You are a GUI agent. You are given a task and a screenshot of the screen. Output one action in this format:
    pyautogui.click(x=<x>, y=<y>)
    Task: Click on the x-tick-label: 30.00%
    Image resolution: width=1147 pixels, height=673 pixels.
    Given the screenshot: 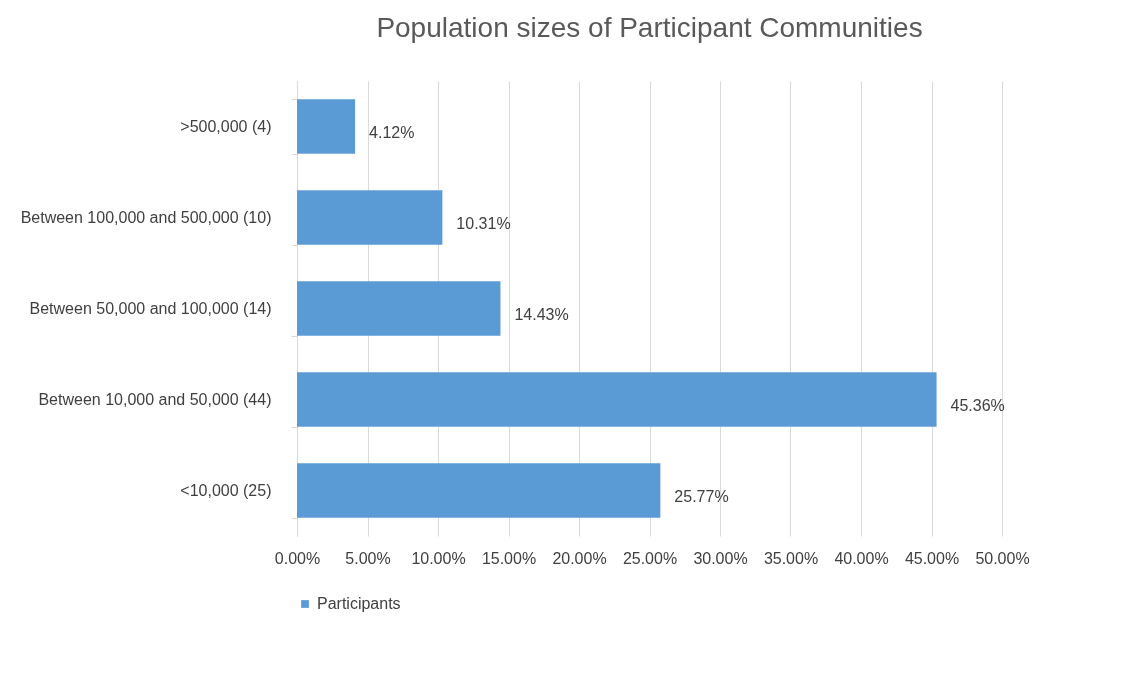 What is the action you would take?
    pyautogui.click(x=720, y=558)
    